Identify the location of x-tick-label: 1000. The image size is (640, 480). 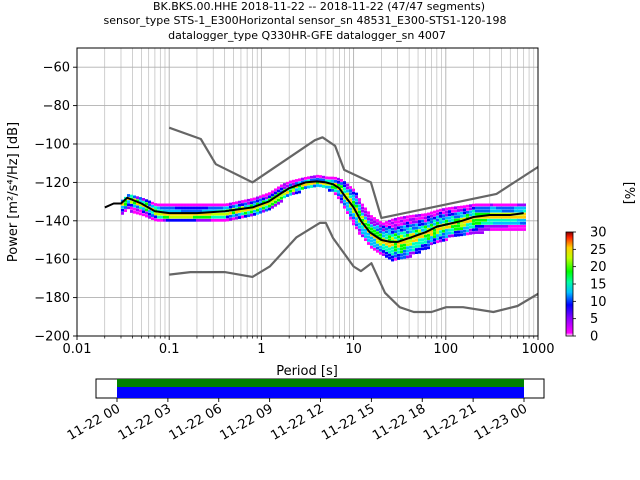
(537, 349).